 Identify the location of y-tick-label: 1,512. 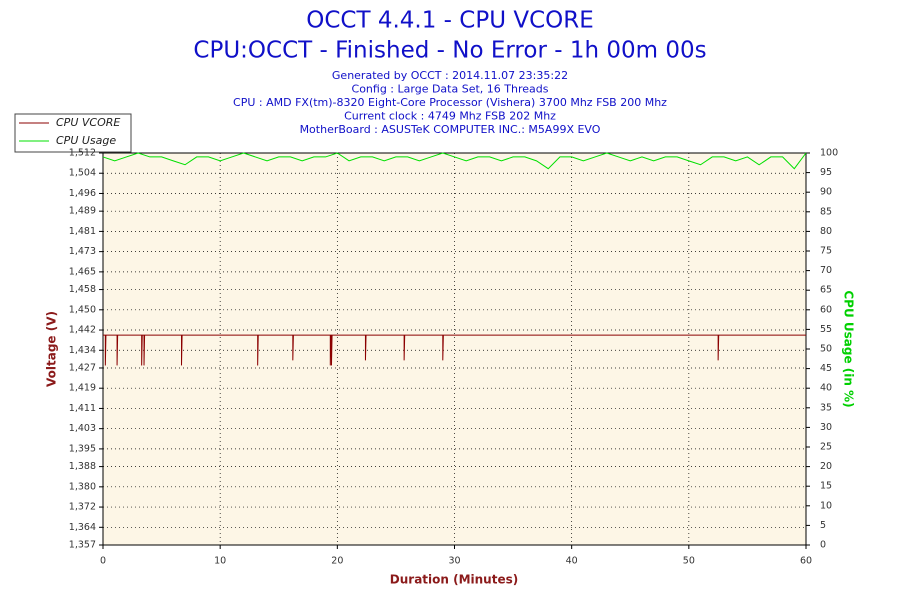
(82, 153).